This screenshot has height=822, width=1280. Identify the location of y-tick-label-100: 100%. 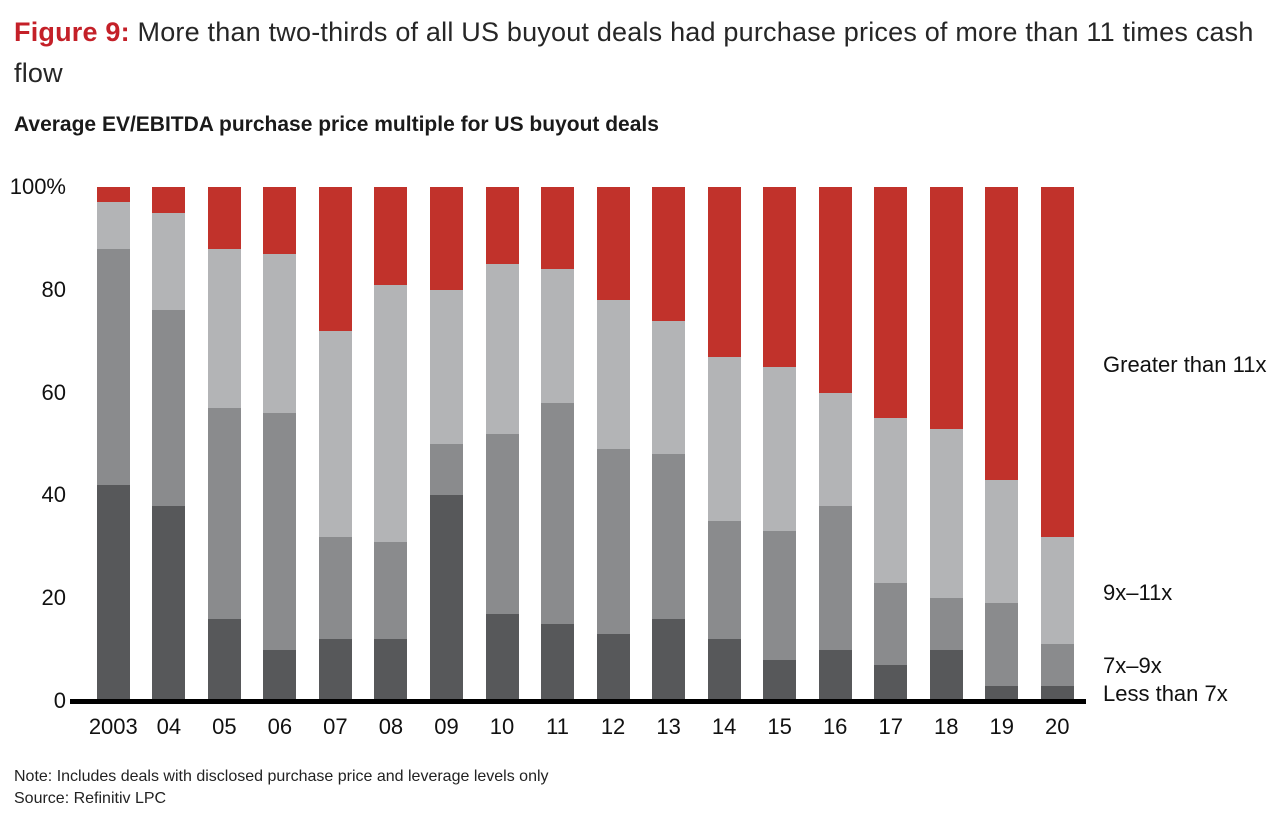
(37, 186).